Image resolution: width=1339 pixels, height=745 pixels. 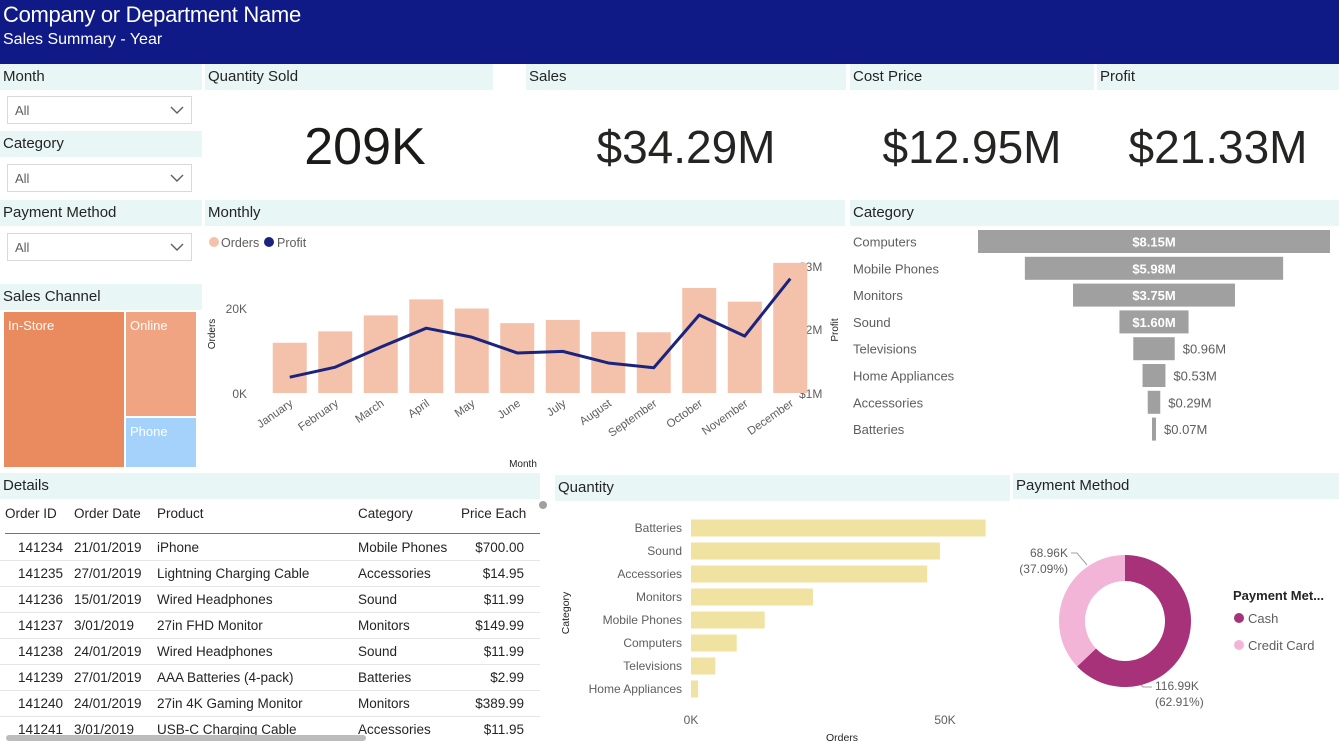 I want to click on orders-bar-april, so click(x=426, y=346).